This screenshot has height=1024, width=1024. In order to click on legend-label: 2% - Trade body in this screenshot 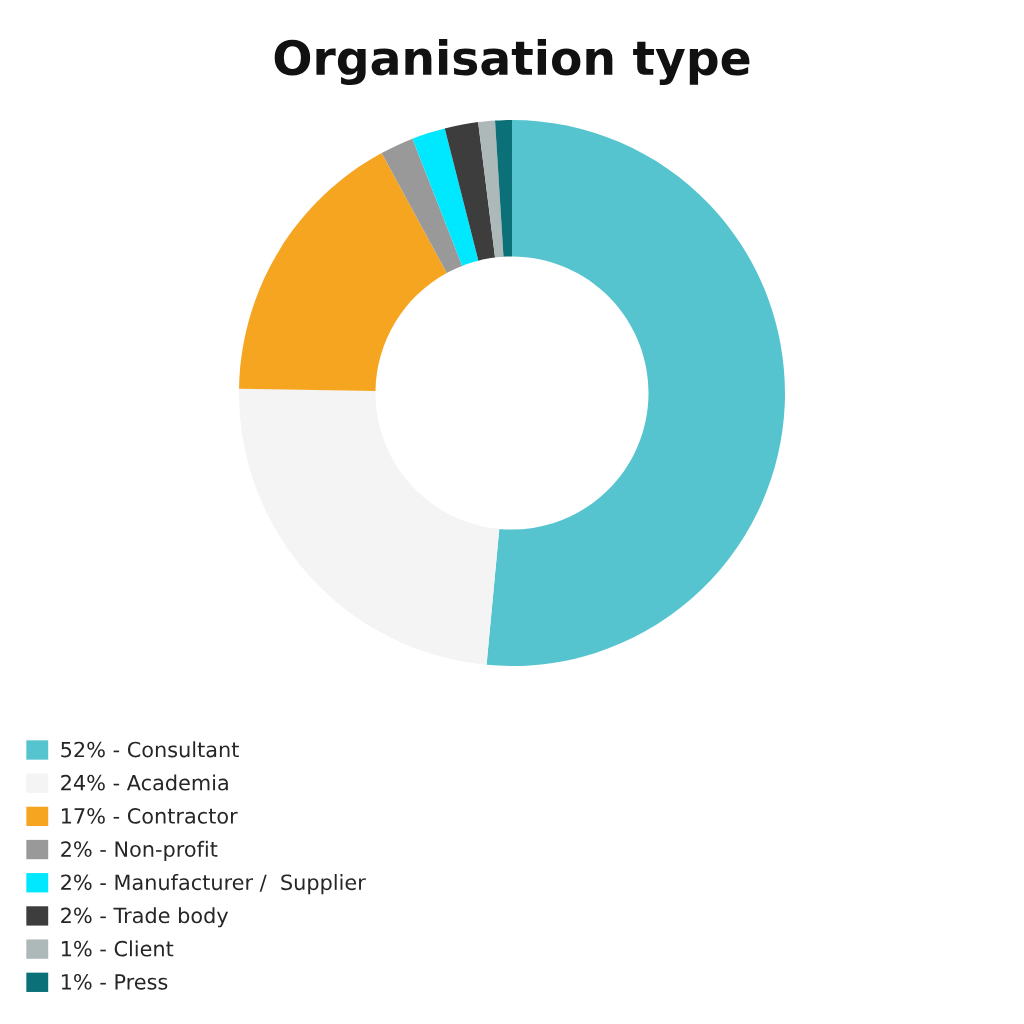, I will do `click(145, 917)`.